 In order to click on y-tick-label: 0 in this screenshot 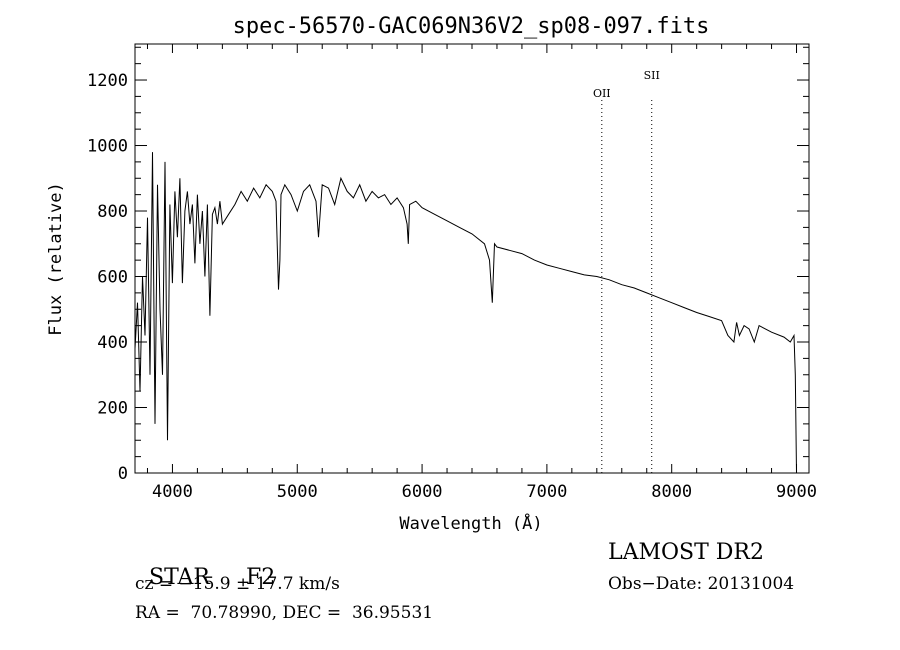, I will do `click(123, 474)`.